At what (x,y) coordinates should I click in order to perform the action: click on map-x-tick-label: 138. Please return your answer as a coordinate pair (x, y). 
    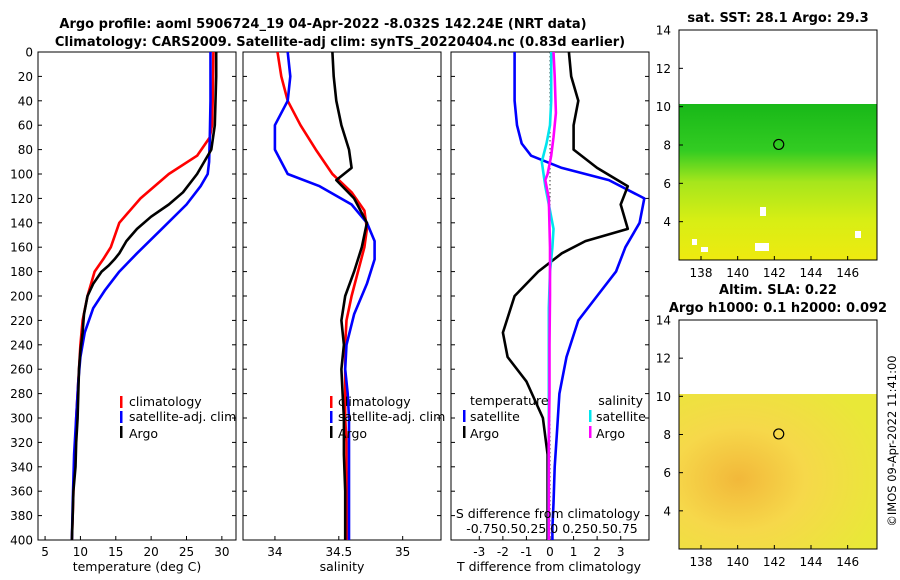
    Looking at the image, I should click on (701, 273).